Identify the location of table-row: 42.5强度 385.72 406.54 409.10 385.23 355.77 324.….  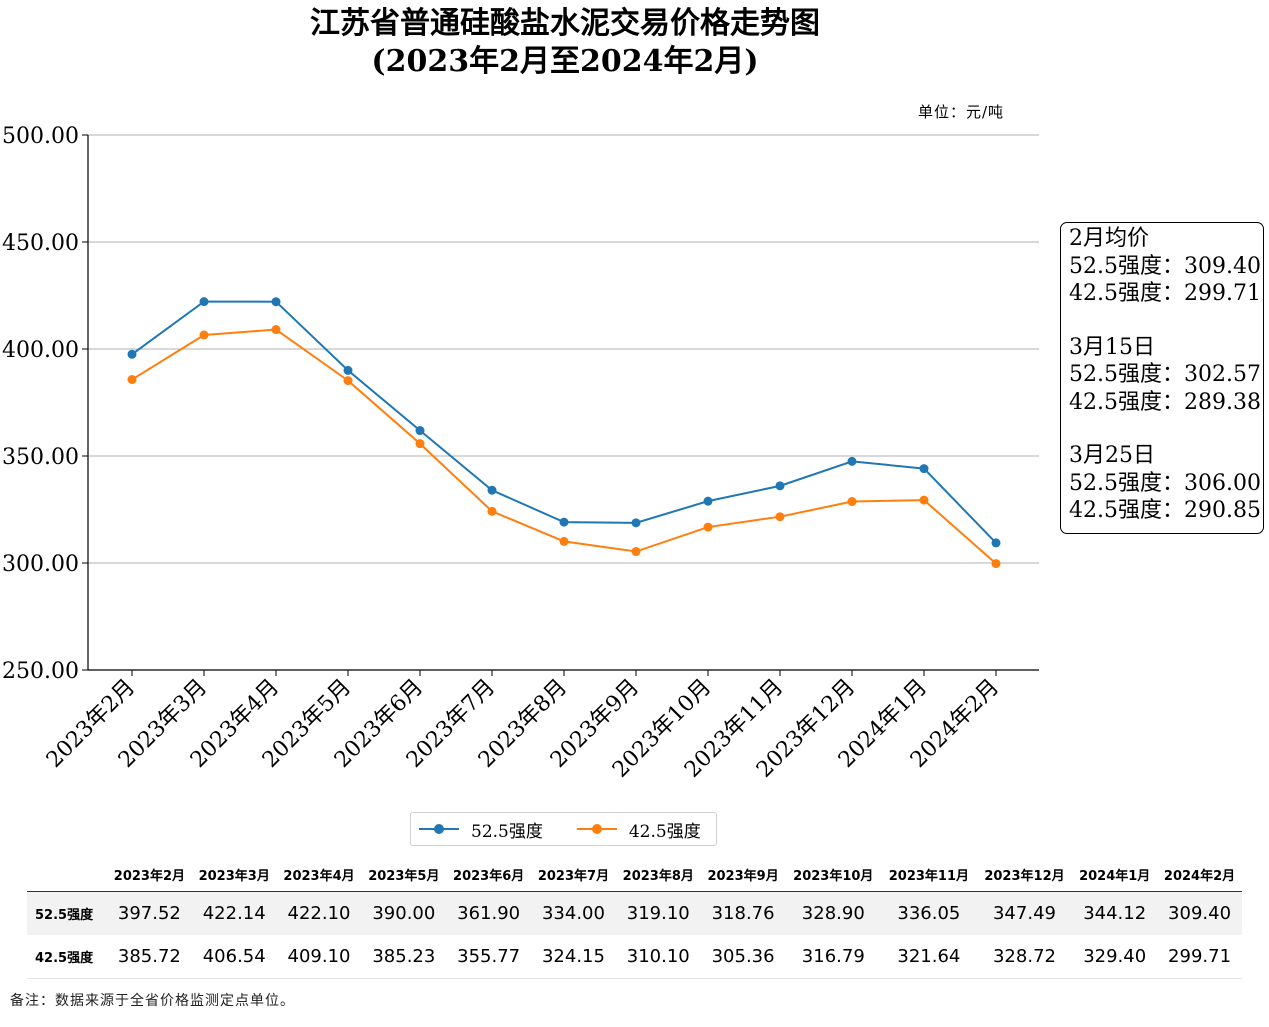
(634, 957).